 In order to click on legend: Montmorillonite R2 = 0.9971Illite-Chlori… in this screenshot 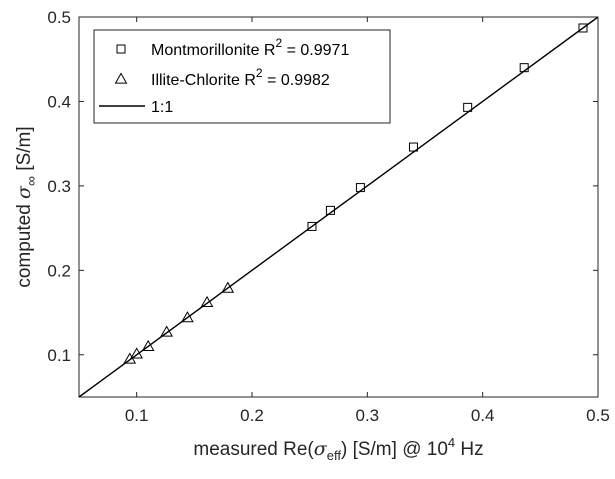, I will do `click(242, 76)`.